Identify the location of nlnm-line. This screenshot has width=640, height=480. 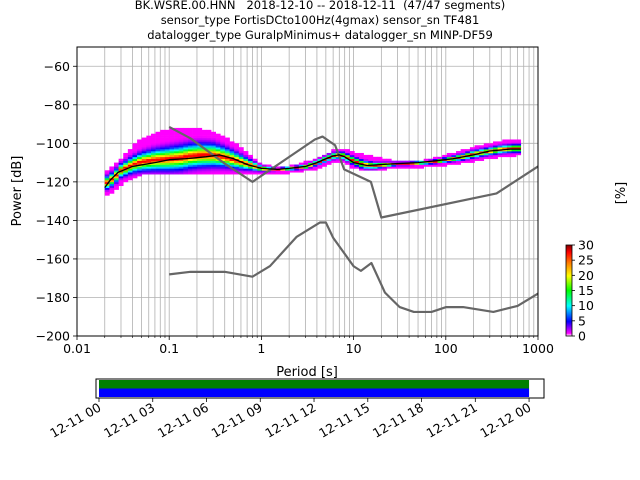
(353, 267).